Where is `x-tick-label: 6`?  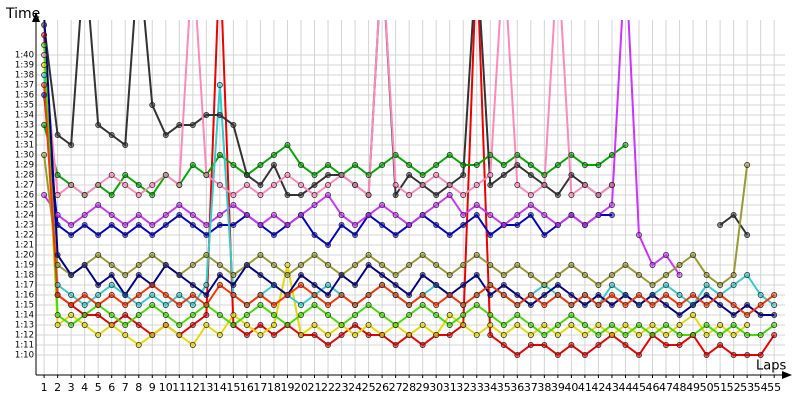
x-tick-label: 6 is located at coordinates (111, 387).